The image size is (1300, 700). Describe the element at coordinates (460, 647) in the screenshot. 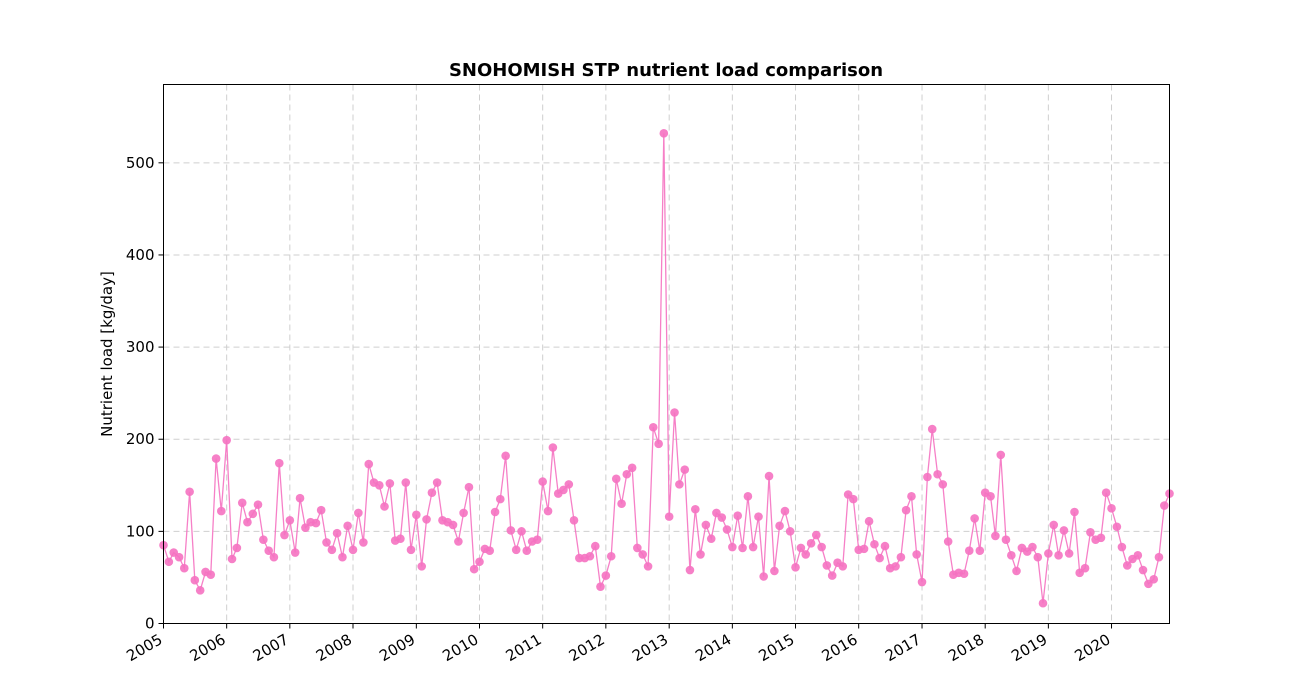

I see `x-tick-label: 2010` at that location.